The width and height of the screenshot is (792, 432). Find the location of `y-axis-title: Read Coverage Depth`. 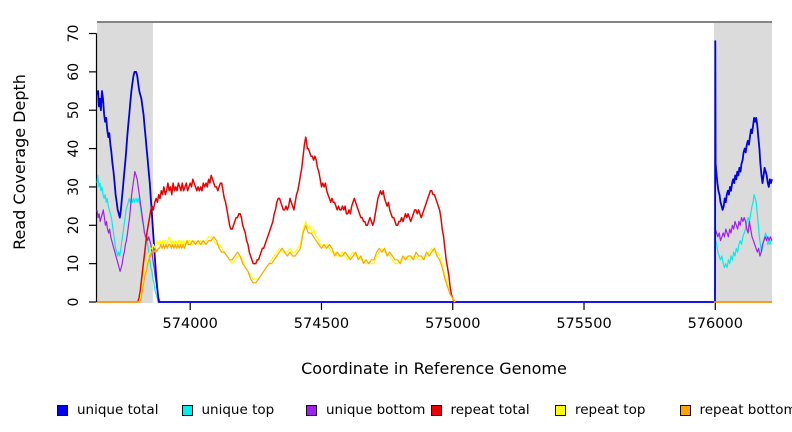

y-axis-title: Read Coverage Depth is located at coordinates (19, 162).